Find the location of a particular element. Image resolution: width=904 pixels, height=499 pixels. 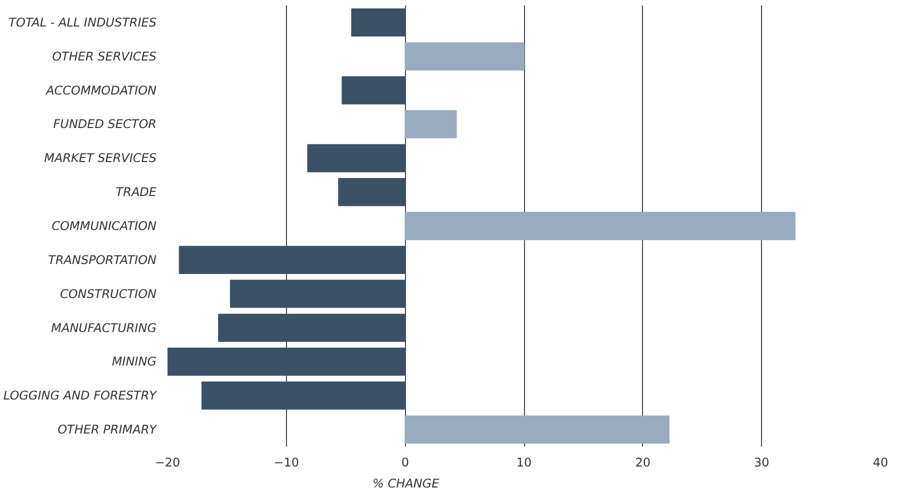

y-tick-label: TRADE is located at coordinates (136, 192).